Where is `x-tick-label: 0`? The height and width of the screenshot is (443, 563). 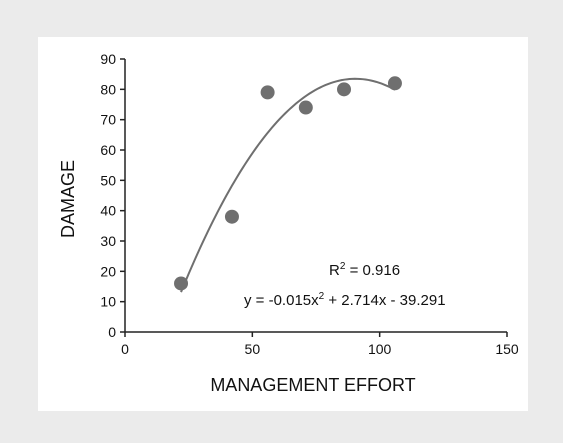
x-tick-label: 0 is located at coordinates (125, 349).